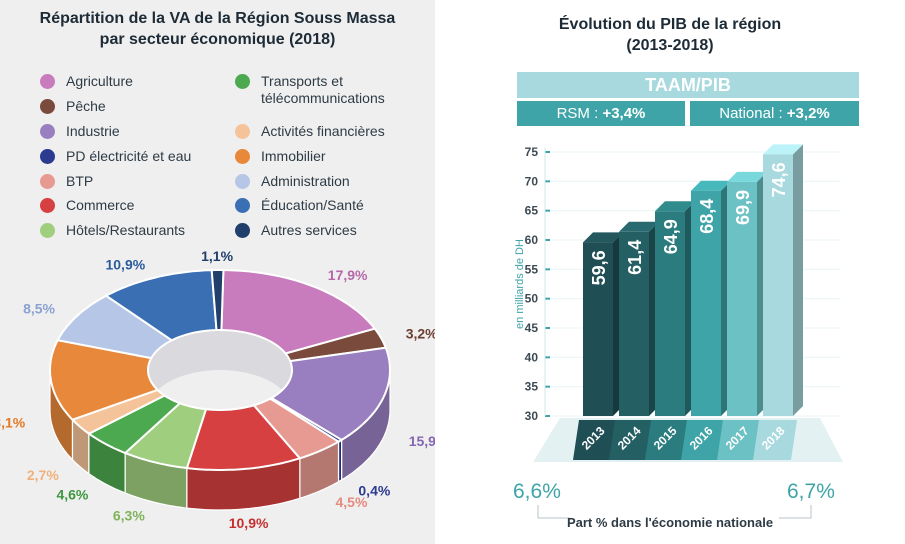 This screenshot has height=544, width=905. What do you see at coordinates (707, 216) in the screenshot?
I see `bar-value-label: 68,4` at bounding box center [707, 216].